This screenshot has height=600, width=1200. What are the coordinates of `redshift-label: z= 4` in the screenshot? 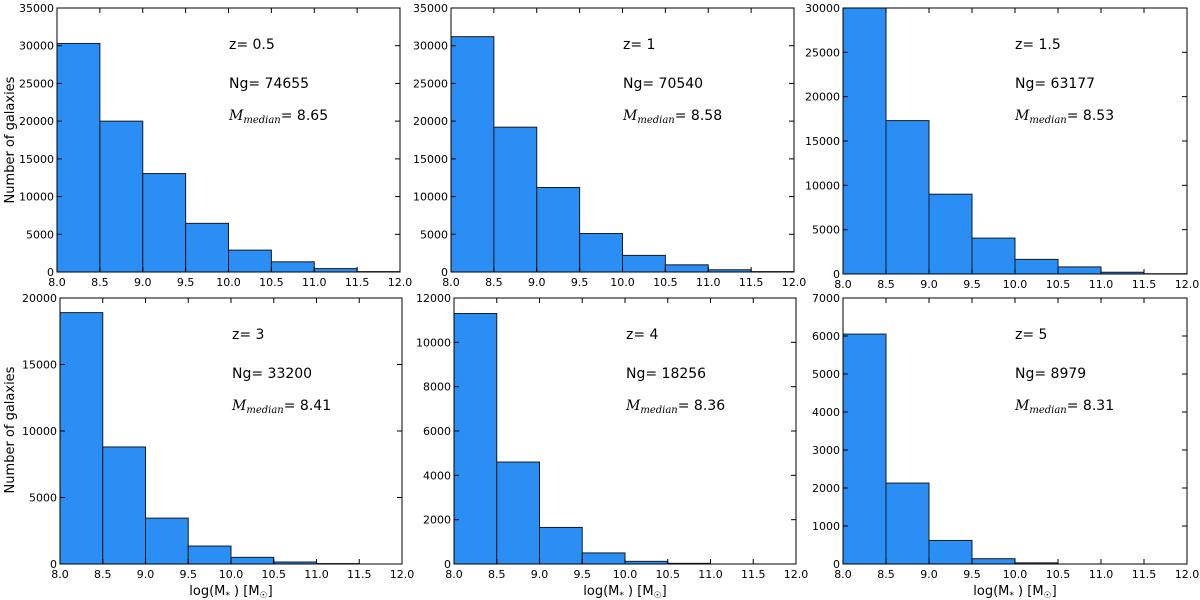 It's located at (642, 335).